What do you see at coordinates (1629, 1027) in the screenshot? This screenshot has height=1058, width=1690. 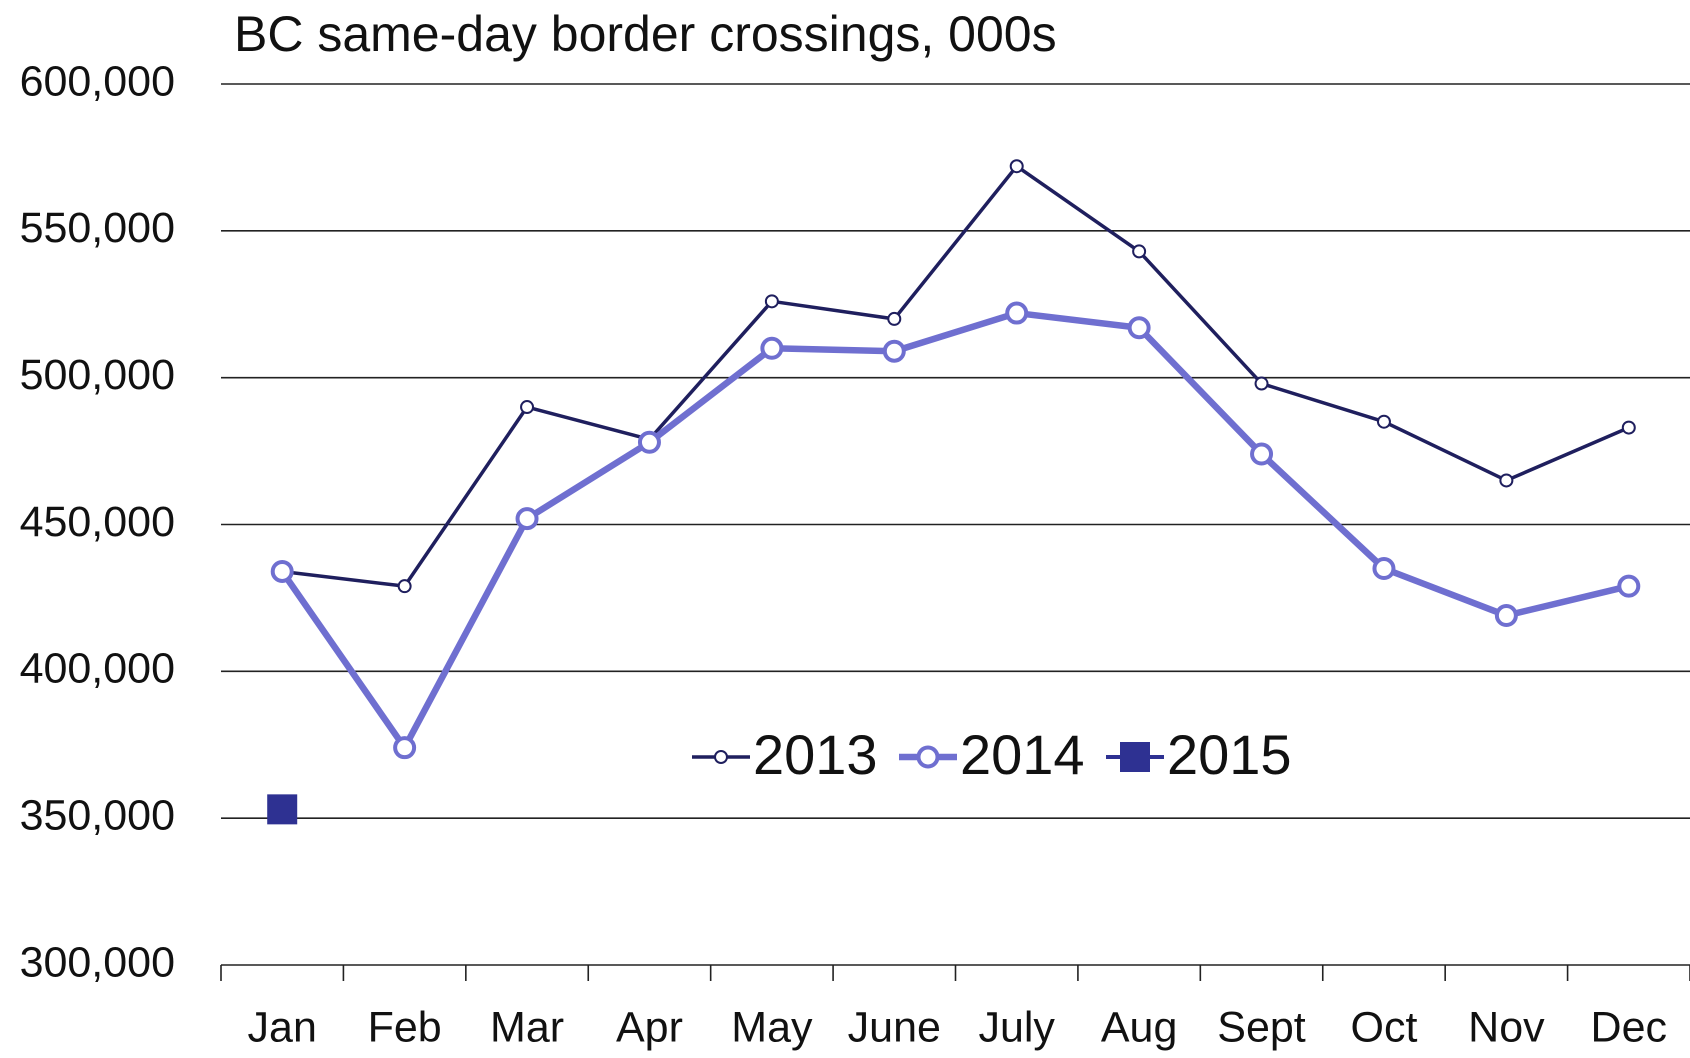 I see `x-tick-label: Dec` at bounding box center [1629, 1027].